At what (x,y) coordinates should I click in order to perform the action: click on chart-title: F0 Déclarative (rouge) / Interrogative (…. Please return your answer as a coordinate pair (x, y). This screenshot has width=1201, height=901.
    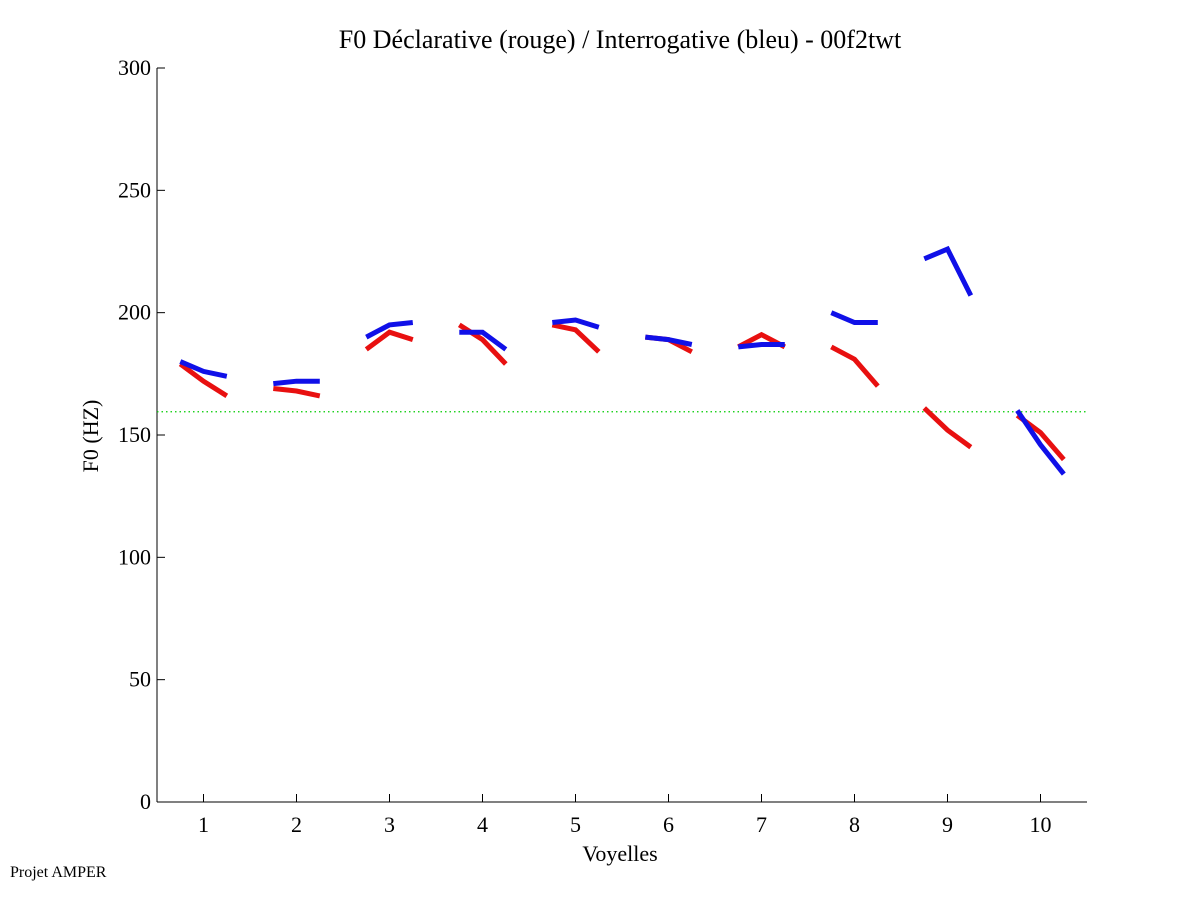
    Looking at the image, I should click on (620, 39).